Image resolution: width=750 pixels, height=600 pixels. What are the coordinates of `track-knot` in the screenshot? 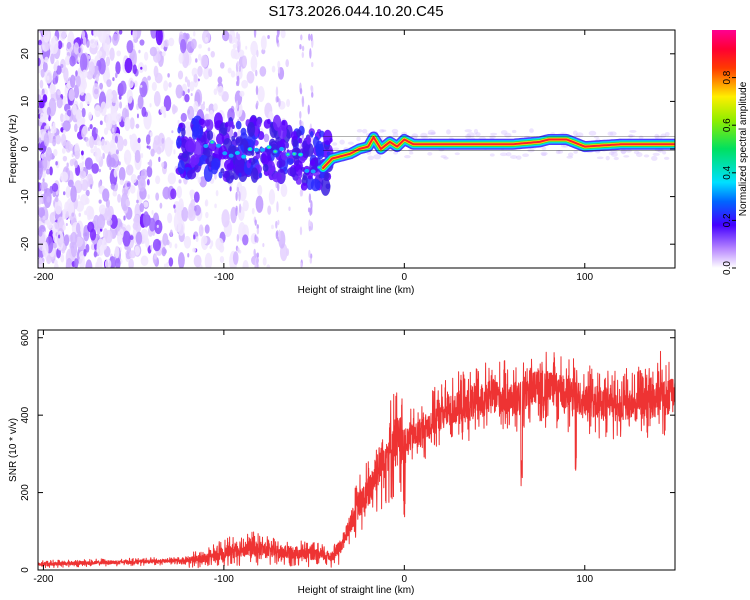 It's located at (313, 171).